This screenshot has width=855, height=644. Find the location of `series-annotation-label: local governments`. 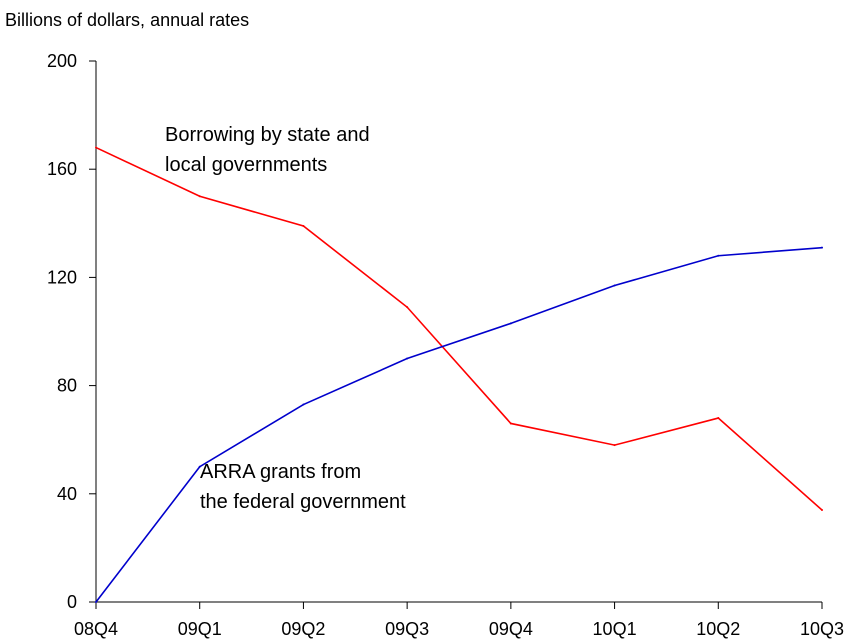

series-annotation-label: local governments is located at coordinates (246, 165).